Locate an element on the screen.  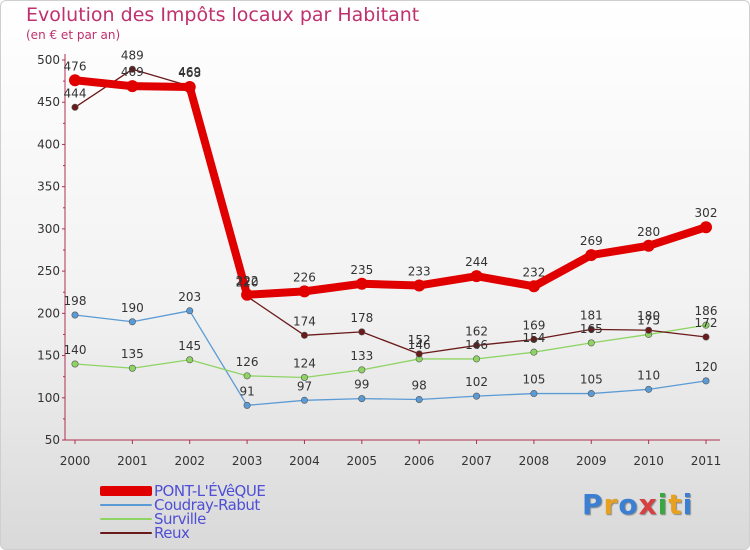
legend-swatch-reux is located at coordinates (126, 533).